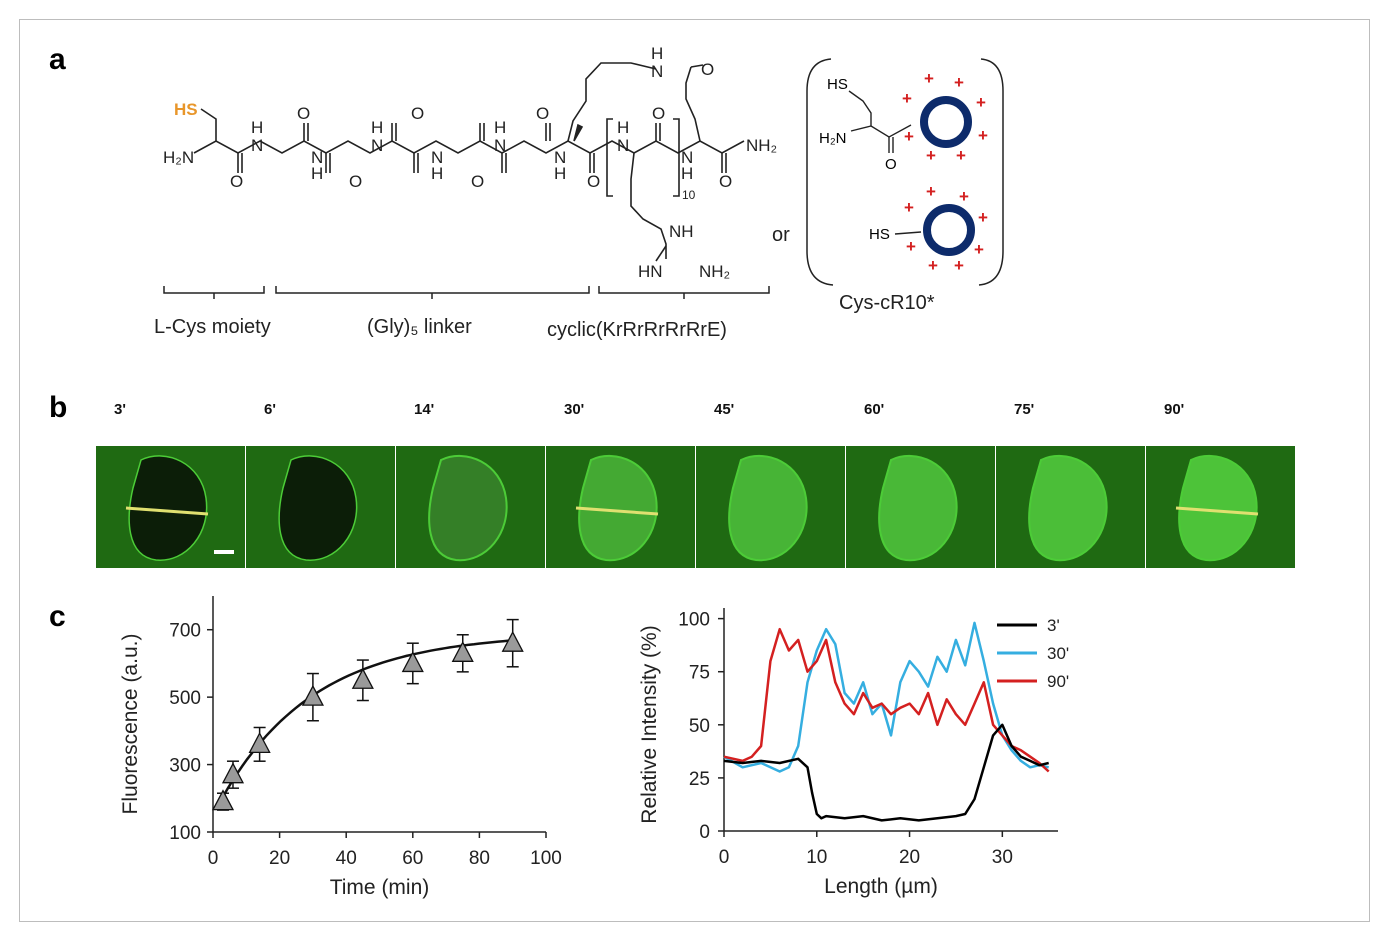 The image size is (1382, 936). What do you see at coordinates (560, 173) in the screenshot?
I see `h-6: H` at bounding box center [560, 173].